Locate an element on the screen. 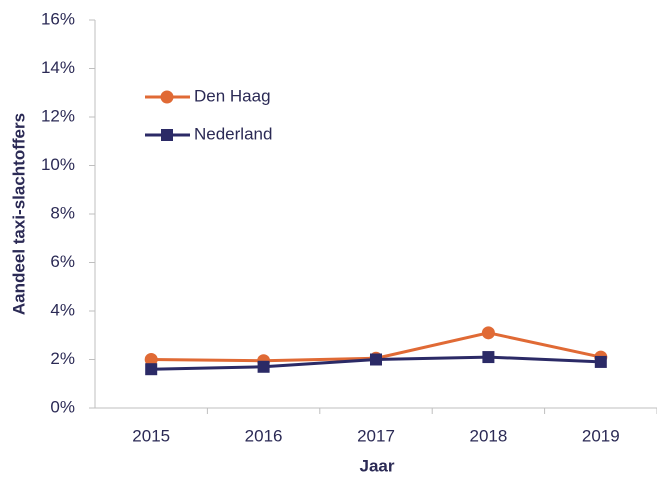 The image size is (657, 478). y-tick-label: 10% is located at coordinates (58, 164).